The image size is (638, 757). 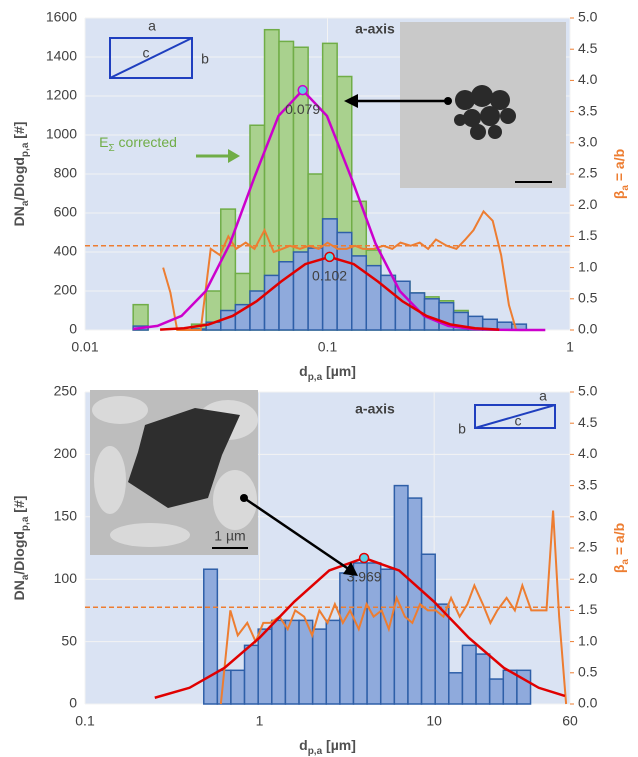 I want to click on x-tick-label: 60, so click(x=570, y=721).